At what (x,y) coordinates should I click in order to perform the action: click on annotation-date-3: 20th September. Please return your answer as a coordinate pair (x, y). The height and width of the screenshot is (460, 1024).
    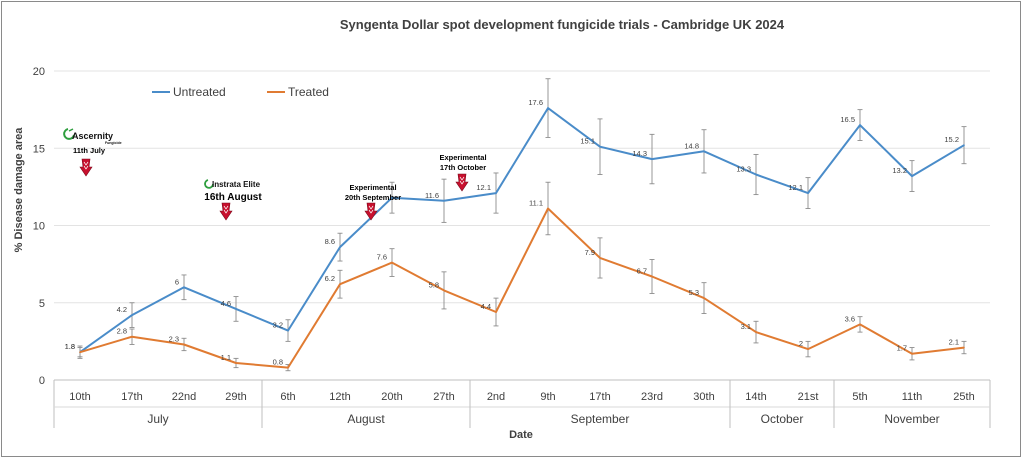
    Looking at the image, I should click on (373, 197).